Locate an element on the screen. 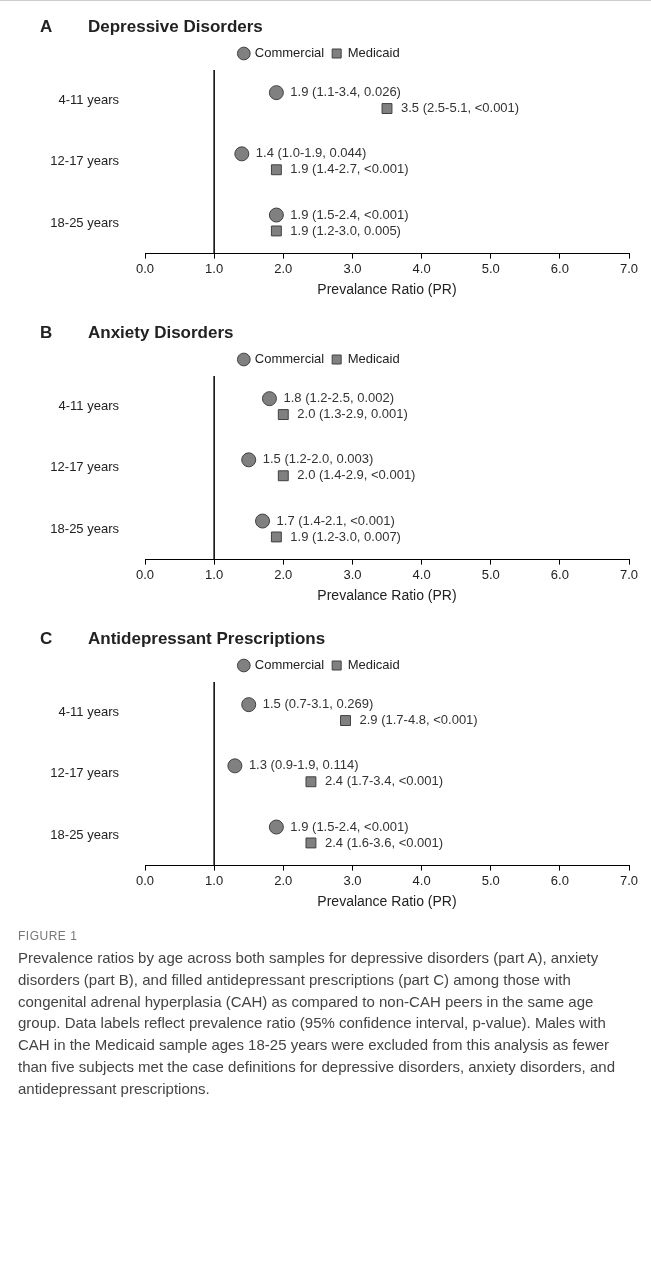 The height and width of the screenshot is (1281, 651). data-label: 2.4 (1.6-3.6, <0.001) is located at coordinates (384, 842).